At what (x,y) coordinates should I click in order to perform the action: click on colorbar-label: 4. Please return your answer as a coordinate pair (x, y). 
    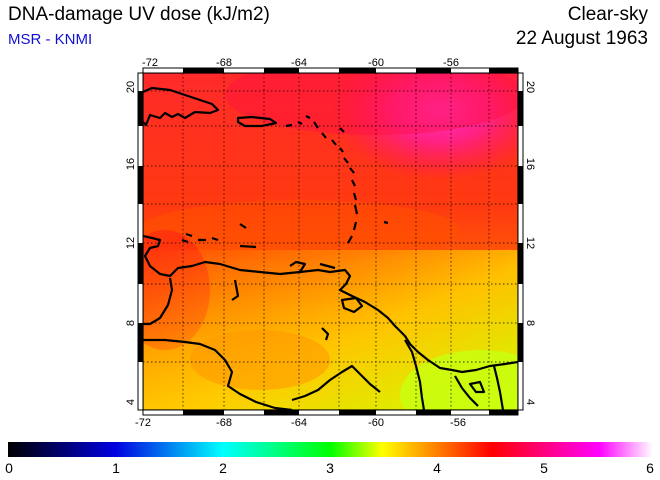
    Looking at the image, I should click on (437, 468).